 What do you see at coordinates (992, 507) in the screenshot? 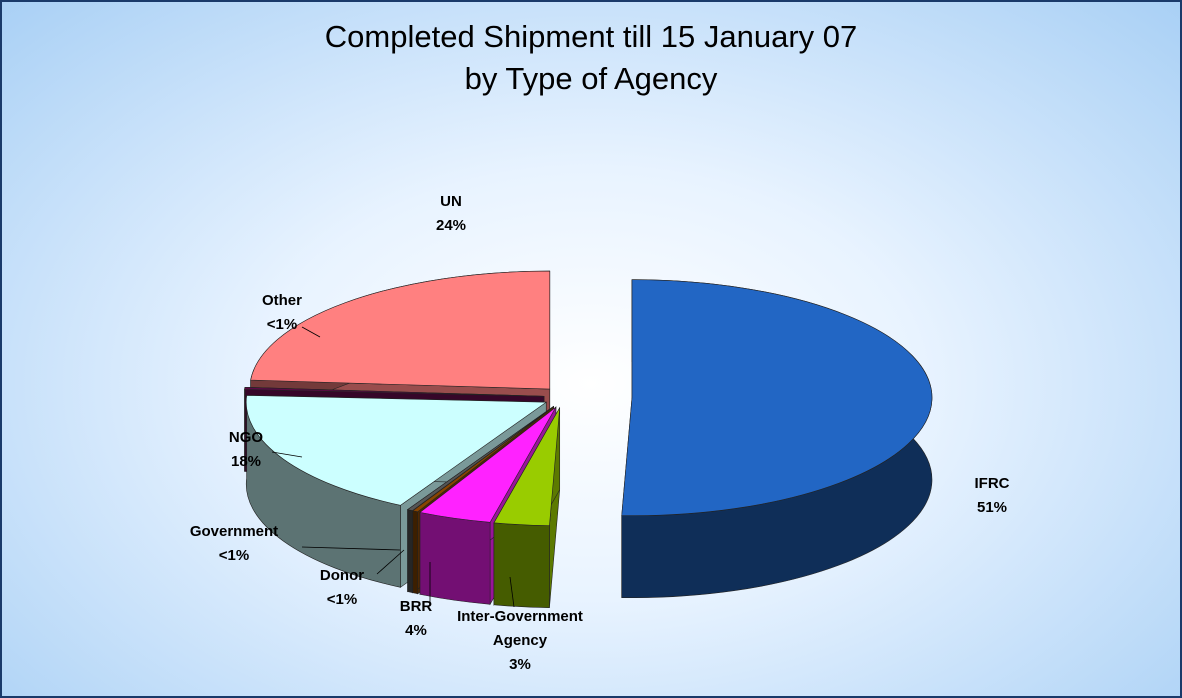
I see `label-value: 51%` at bounding box center [992, 507].